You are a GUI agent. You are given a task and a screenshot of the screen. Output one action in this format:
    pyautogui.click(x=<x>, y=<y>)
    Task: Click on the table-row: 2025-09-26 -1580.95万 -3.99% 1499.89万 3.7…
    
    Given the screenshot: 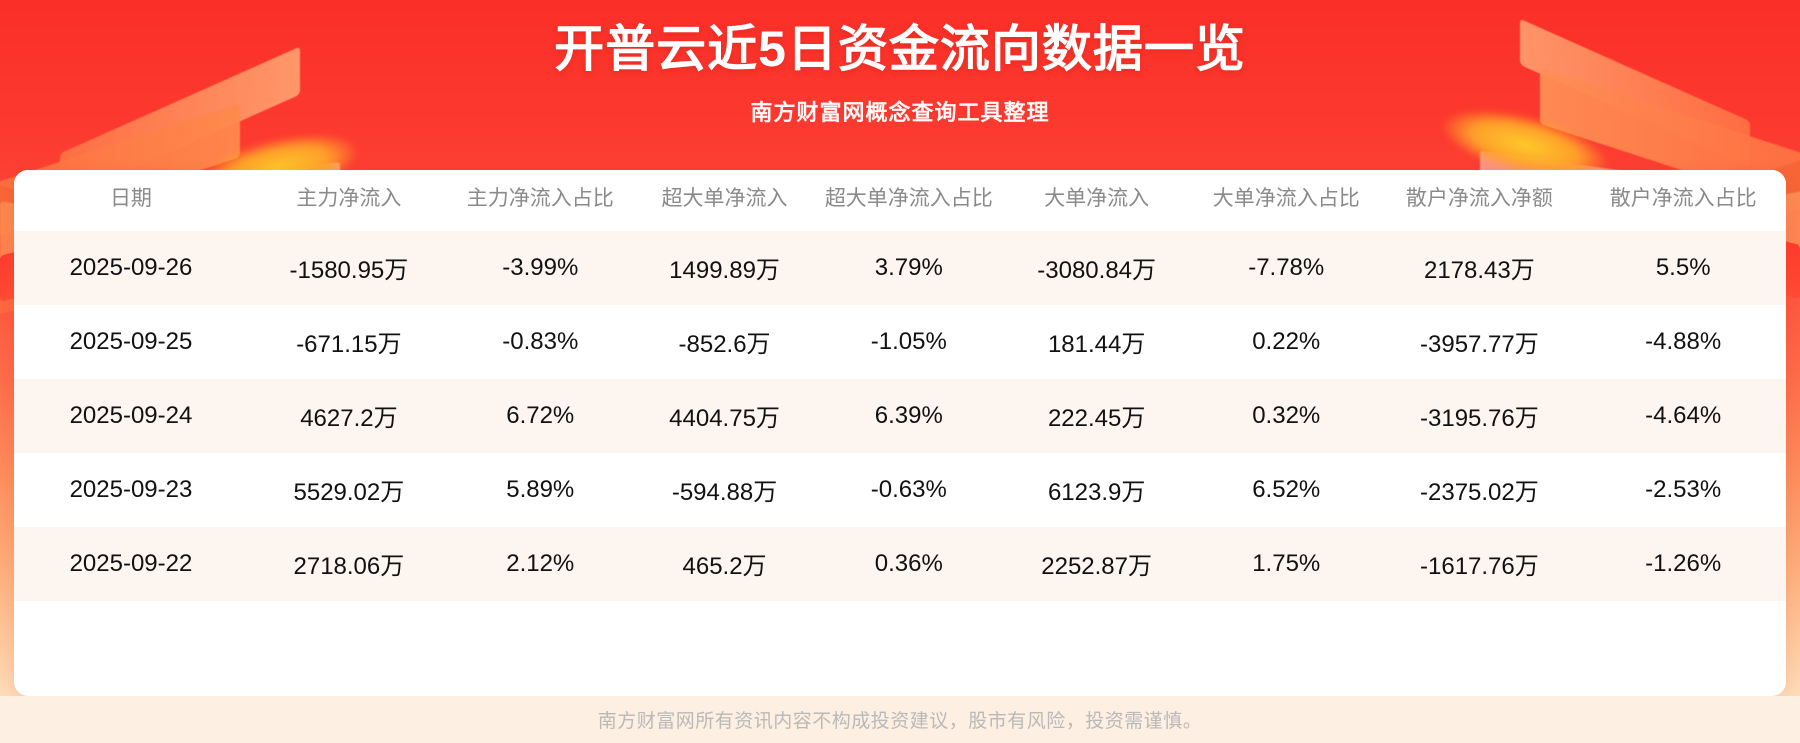 What is the action you would take?
    pyautogui.click(x=900, y=267)
    